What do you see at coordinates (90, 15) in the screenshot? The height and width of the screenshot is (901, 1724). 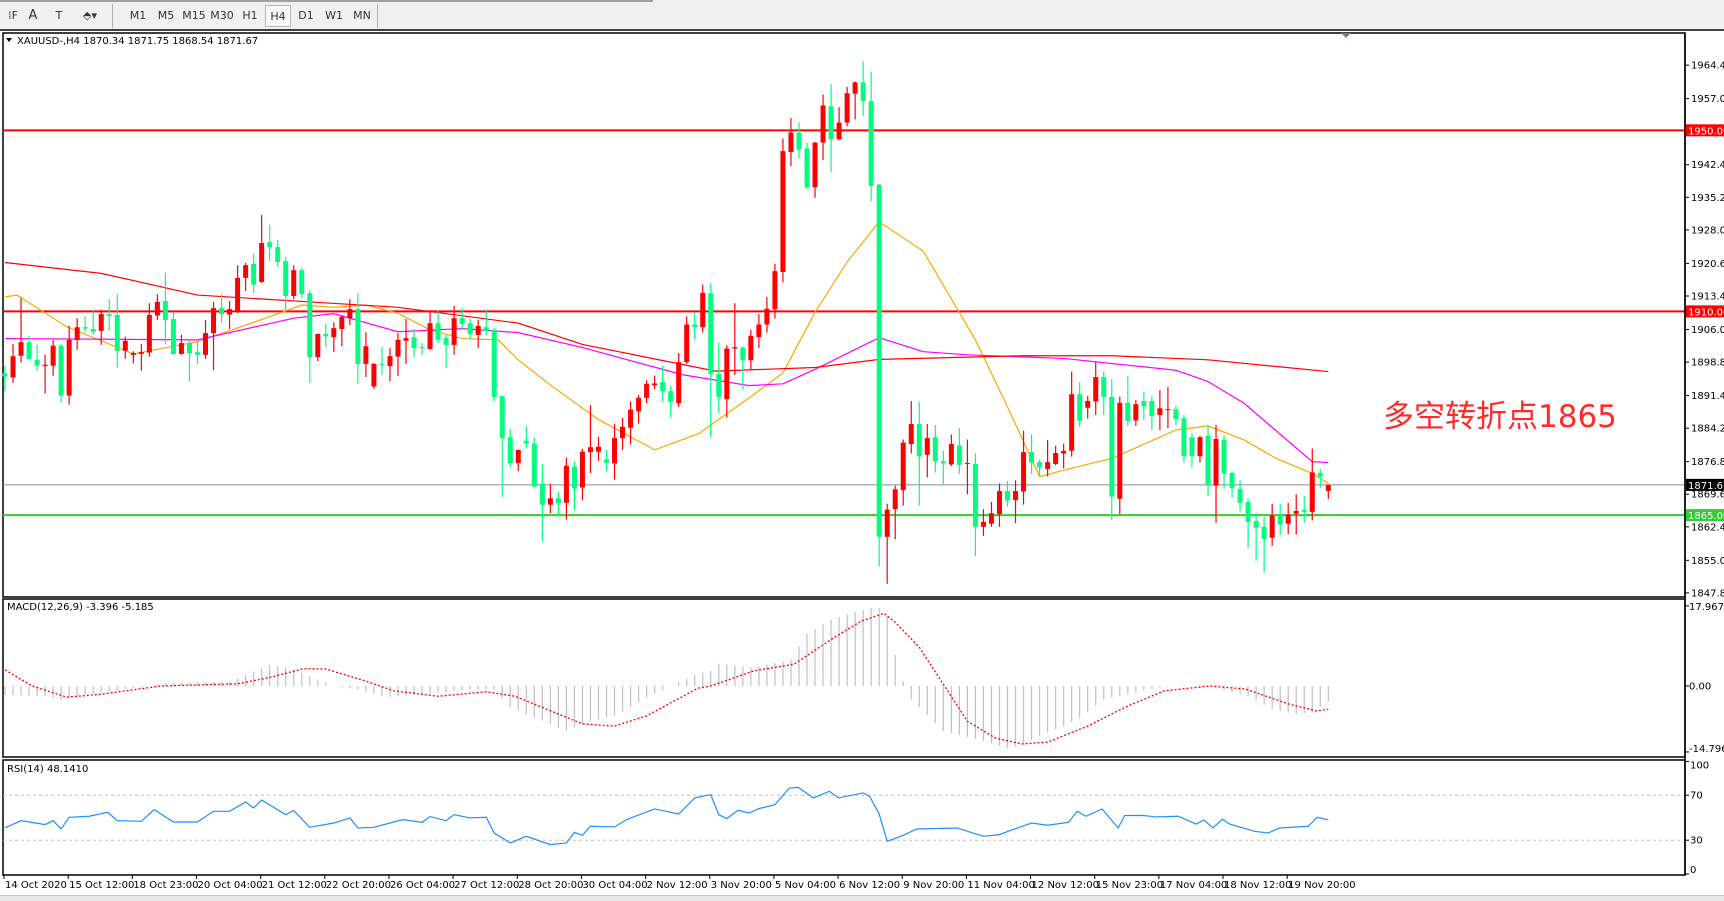 I see `arrows-tool-icon: ⬘▾` at bounding box center [90, 15].